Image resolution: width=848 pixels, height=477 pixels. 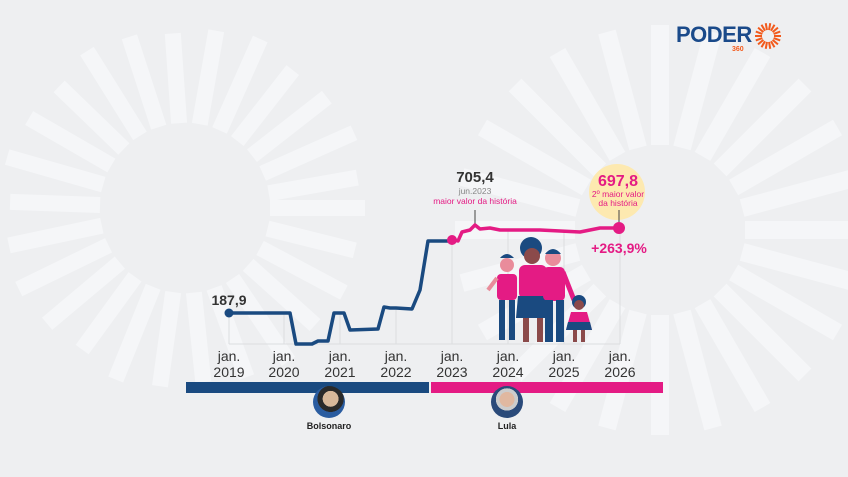 What do you see at coordinates (475, 191) in the screenshot?
I see `peak-date: jun.2023` at bounding box center [475, 191].